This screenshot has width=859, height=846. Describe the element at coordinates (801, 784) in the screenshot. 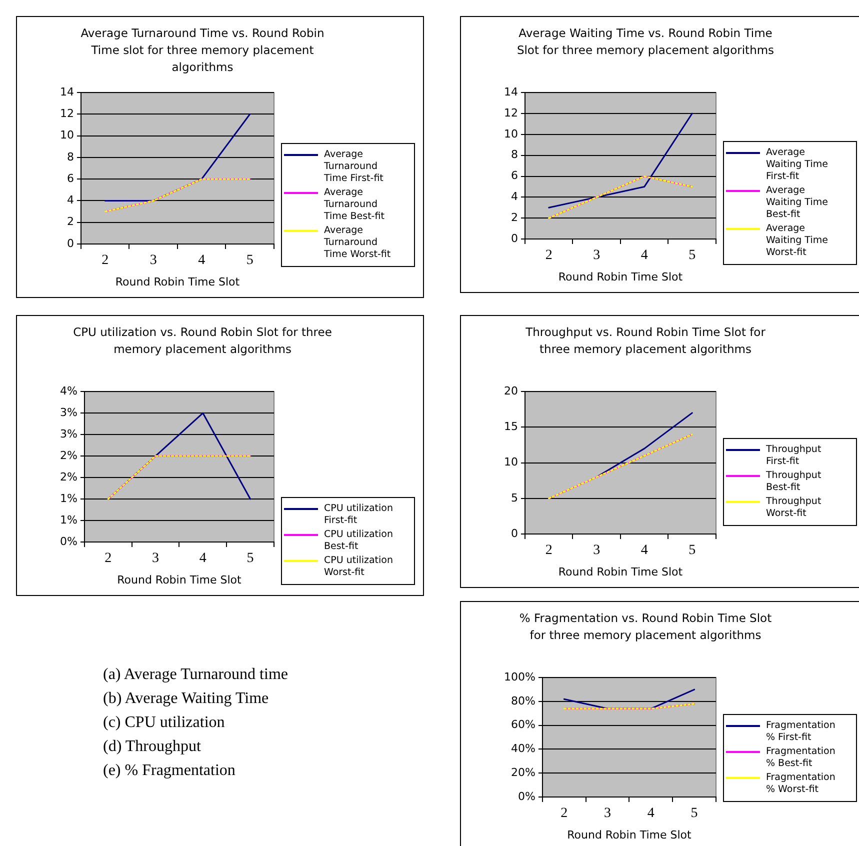

I see `legend-label: Fragmentation % Worst-fit` at that location.